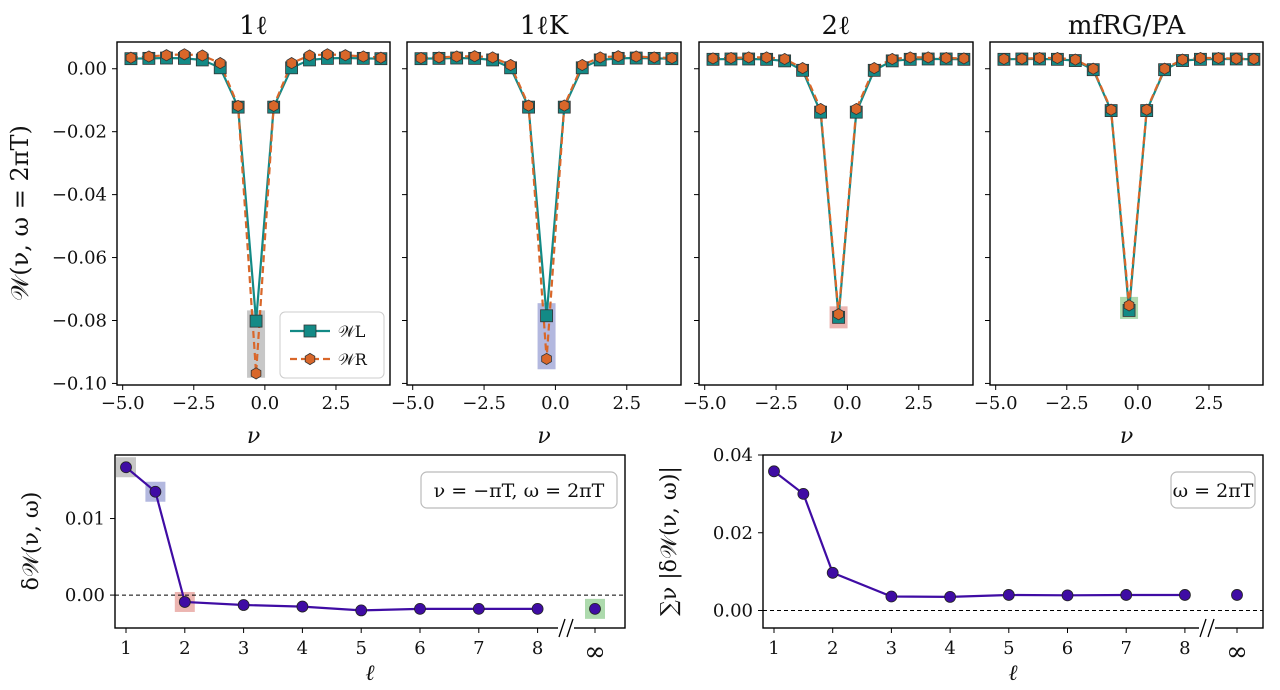  What do you see at coordinates (1237, 652) in the screenshot?
I see `x-tick-label: ∞` at bounding box center [1237, 652].